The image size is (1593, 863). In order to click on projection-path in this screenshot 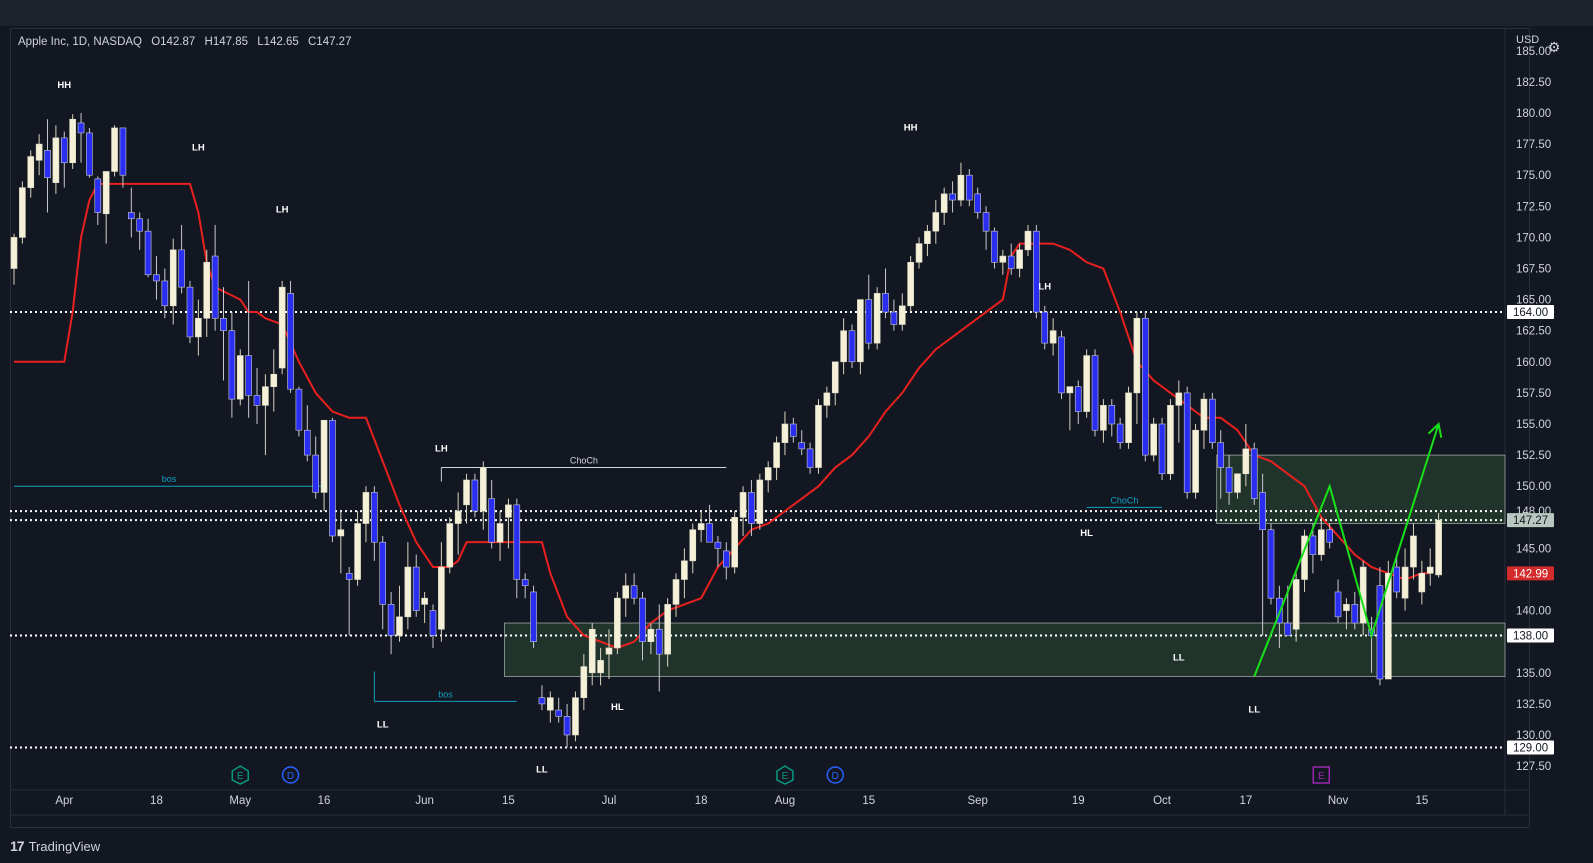, I will do `click(1346, 550)`.